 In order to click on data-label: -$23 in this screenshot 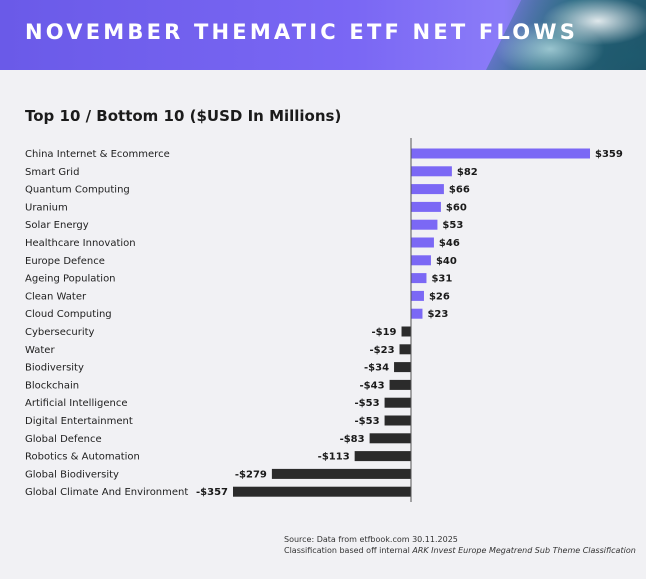, I will do `click(382, 350)`.